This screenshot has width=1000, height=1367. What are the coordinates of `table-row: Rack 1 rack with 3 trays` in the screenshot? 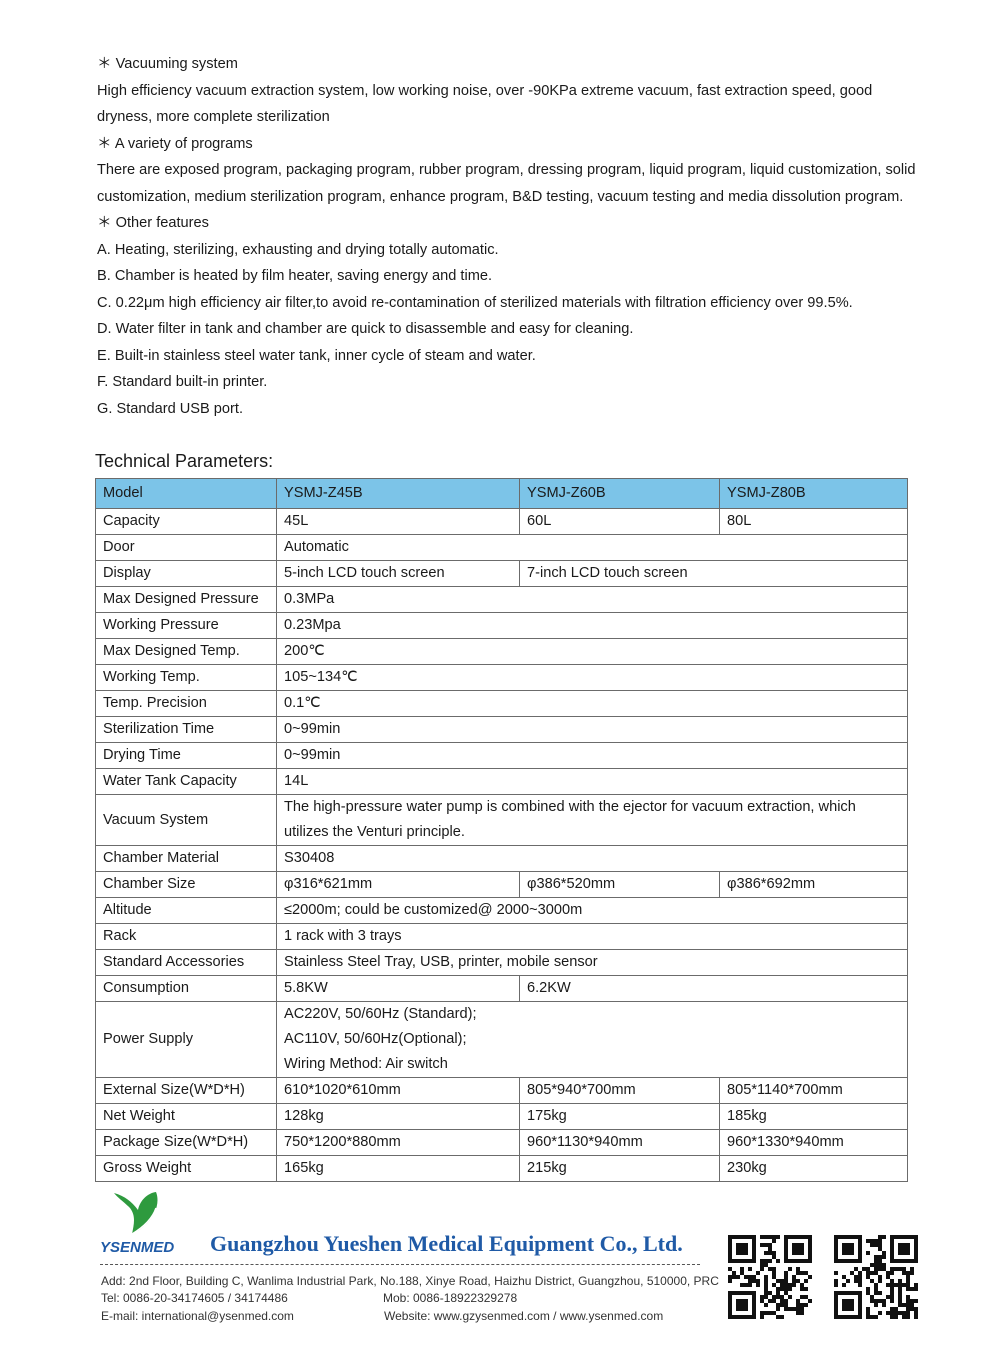 It's located at (501, 936).